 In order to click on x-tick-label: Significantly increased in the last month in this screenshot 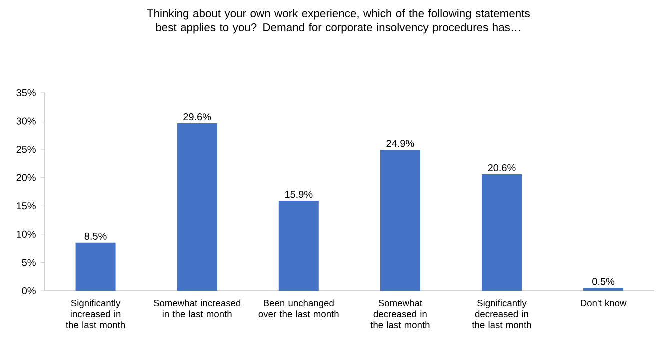, I will do `click(95, 314)`.